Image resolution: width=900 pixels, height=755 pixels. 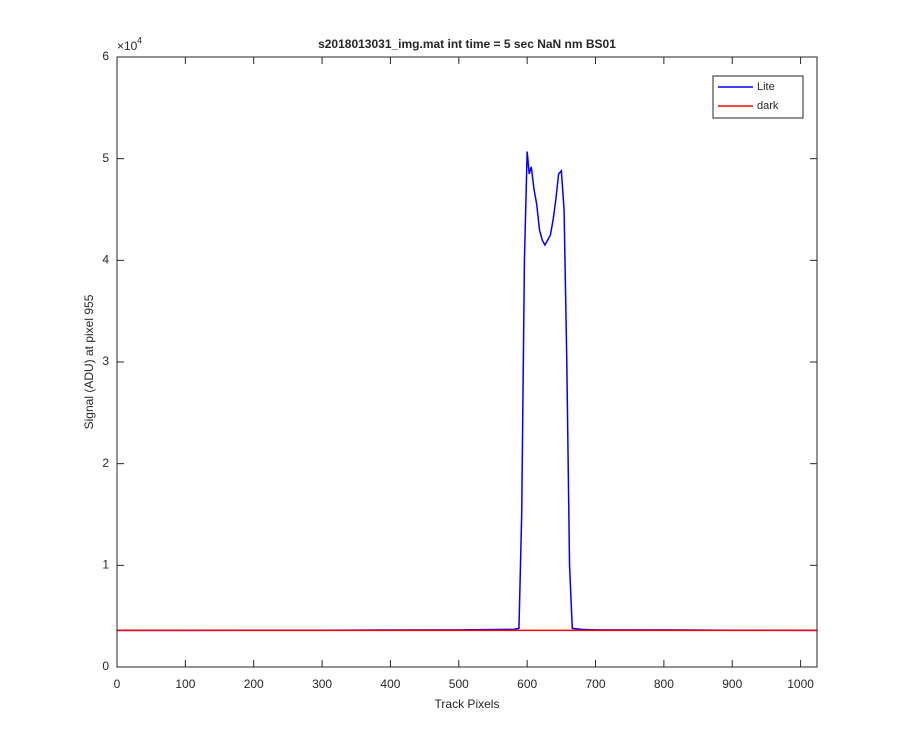 I want to click on y-tick-label: 5, so click(x=105, y=158).